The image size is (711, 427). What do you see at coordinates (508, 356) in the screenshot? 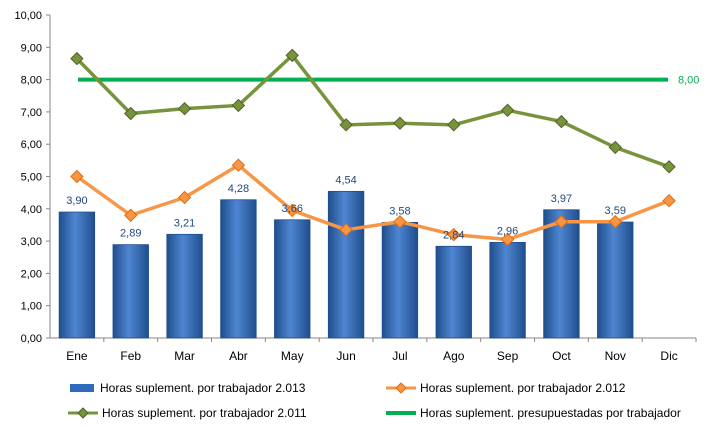
I see `x-tick-label: Sep` at bounding box center [508, 356].